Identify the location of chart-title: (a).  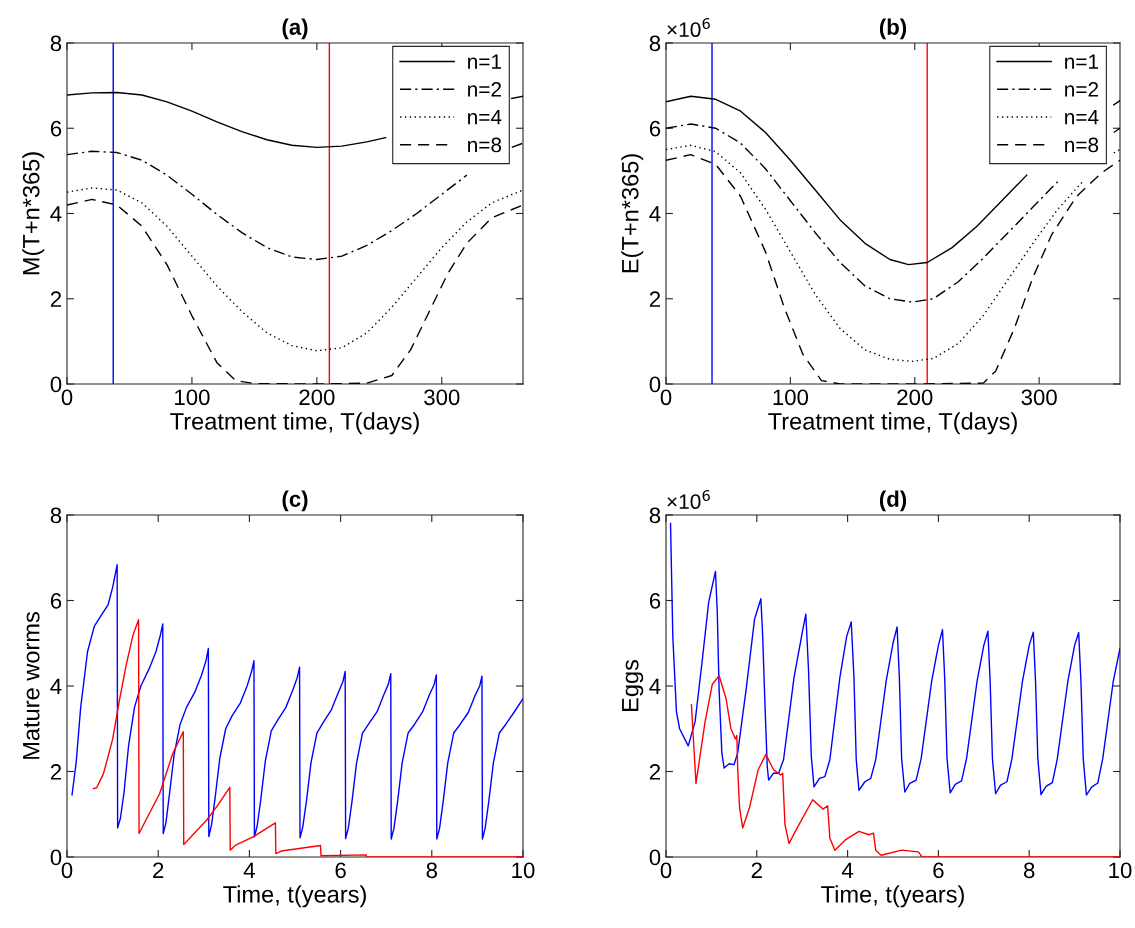
(295, 29).